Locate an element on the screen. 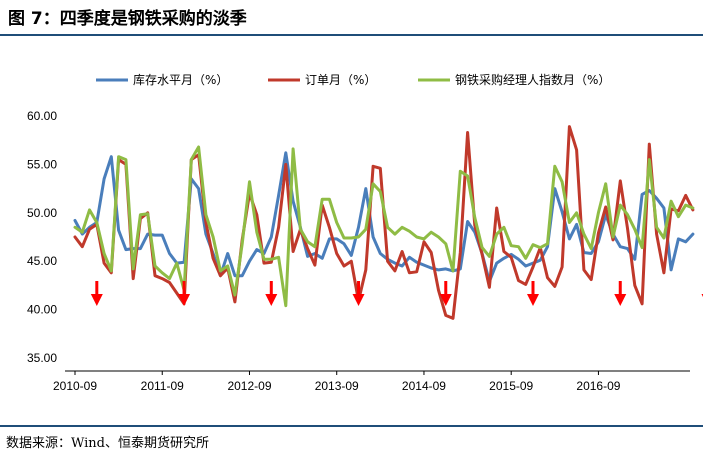  x-tick-label: 2013-09 is located at coordinates (337, 386).